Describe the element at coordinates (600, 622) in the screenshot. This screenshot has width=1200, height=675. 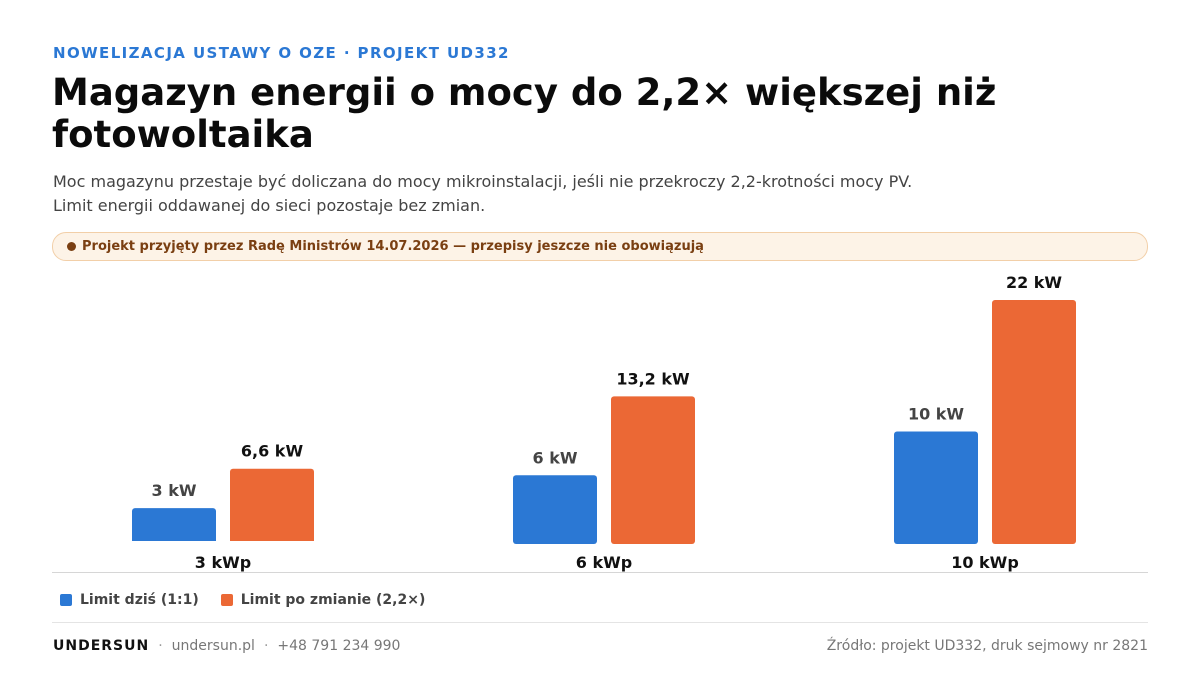
I see `footer-divider` at that location.